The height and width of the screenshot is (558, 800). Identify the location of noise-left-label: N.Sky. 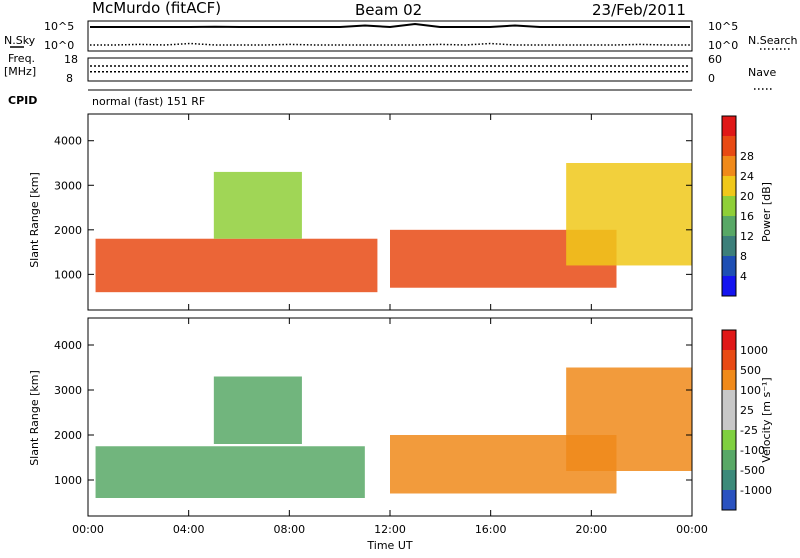
(20, 40).